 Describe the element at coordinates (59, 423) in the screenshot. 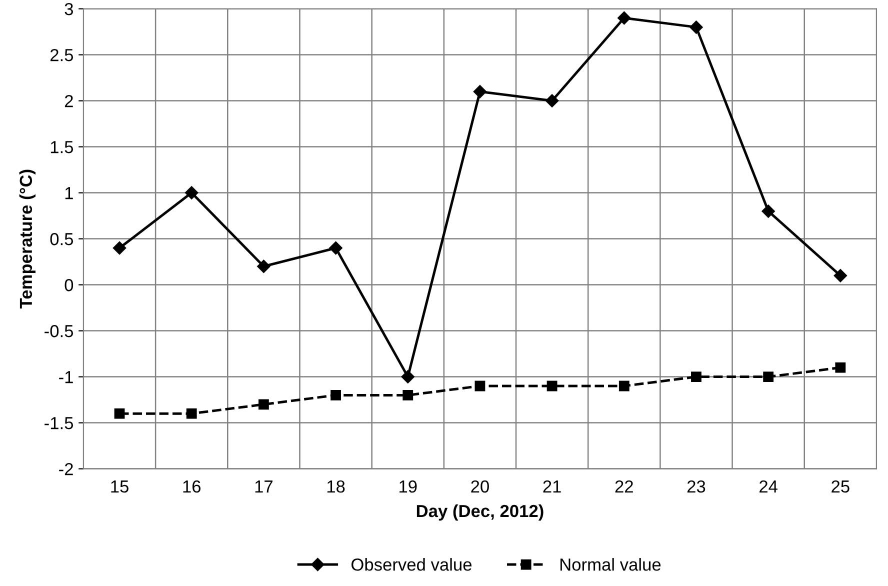

I see `y-tick-label: -1.5` at that location.